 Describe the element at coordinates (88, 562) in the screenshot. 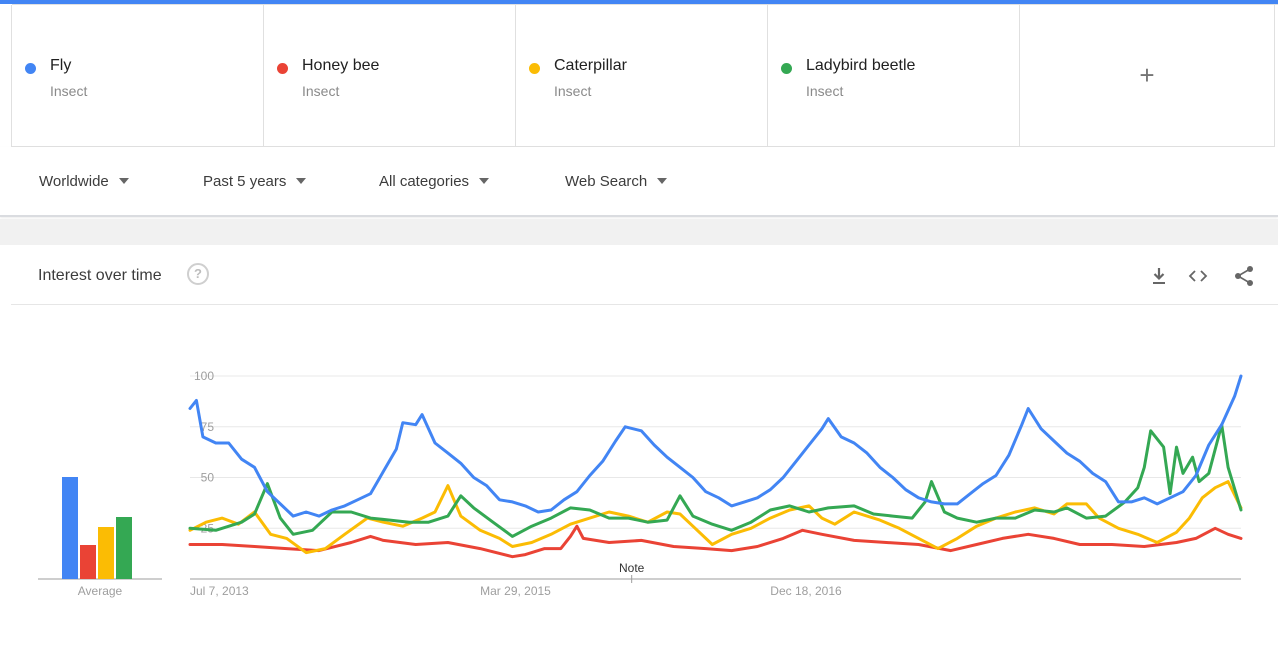

I see `average-bar-honey-bee` at that location.